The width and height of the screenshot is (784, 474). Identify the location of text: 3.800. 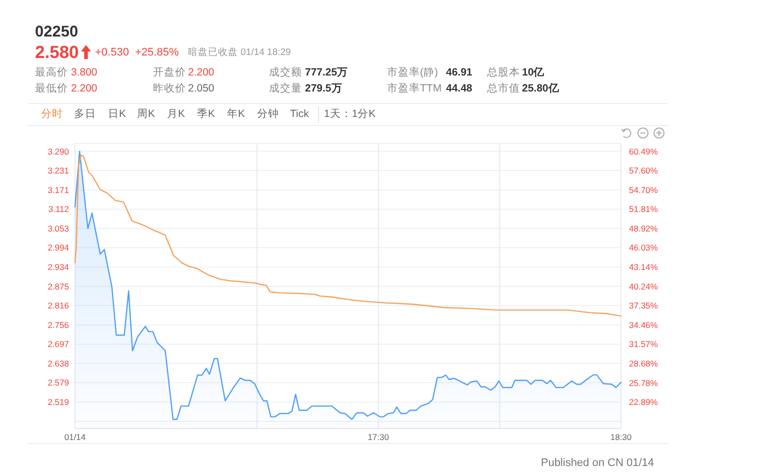
(84, 72).